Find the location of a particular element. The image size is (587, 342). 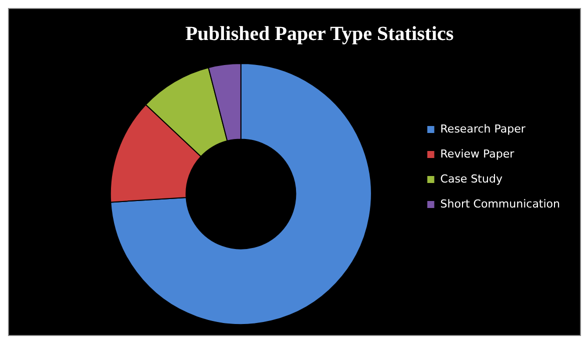

legend-label: Review Paper is located at coordinates (477, 153).